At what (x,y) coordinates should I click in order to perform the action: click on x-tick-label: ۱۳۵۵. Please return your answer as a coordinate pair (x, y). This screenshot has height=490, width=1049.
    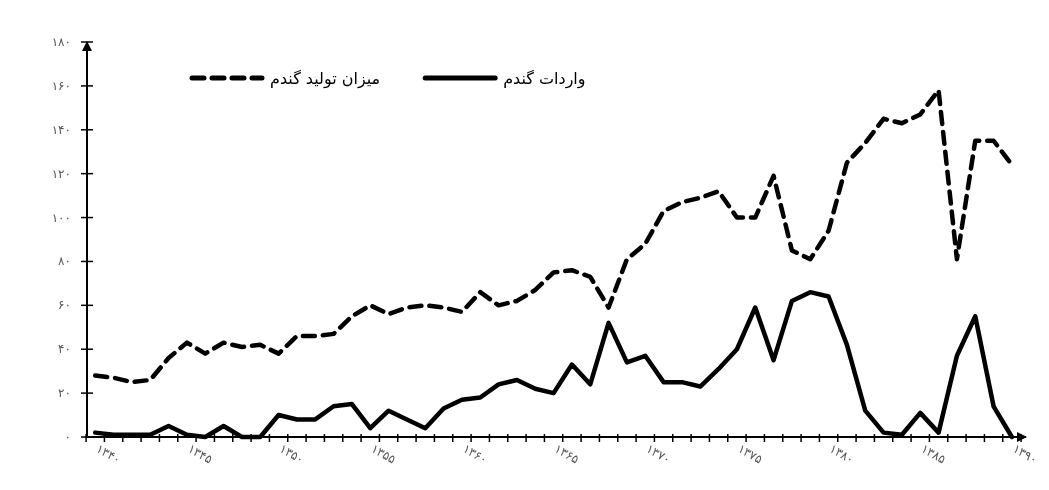
    Looking at the image, I should click on (383, 454).